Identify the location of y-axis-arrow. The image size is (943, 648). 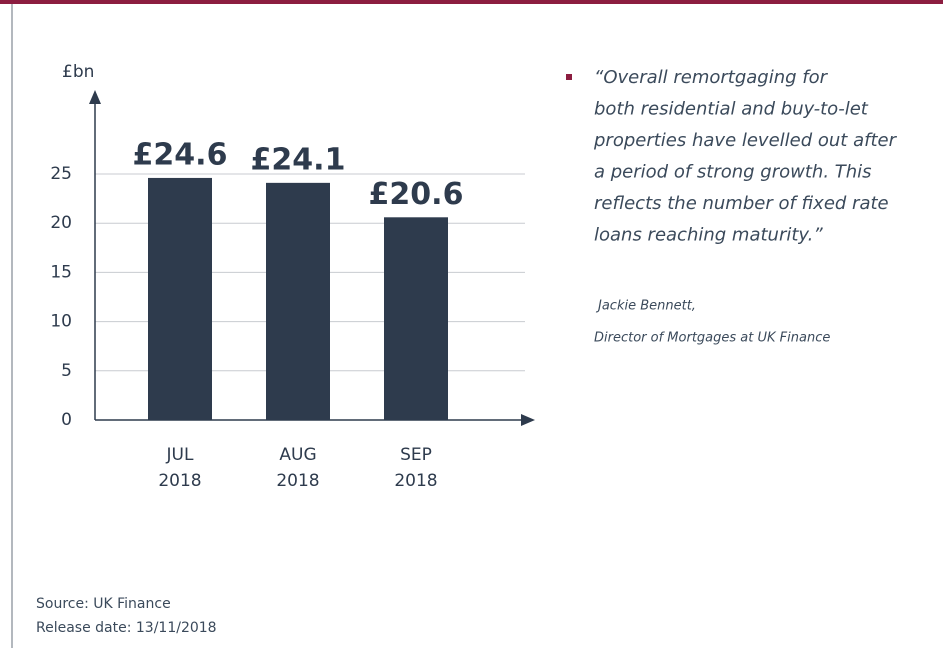
(95, 97).